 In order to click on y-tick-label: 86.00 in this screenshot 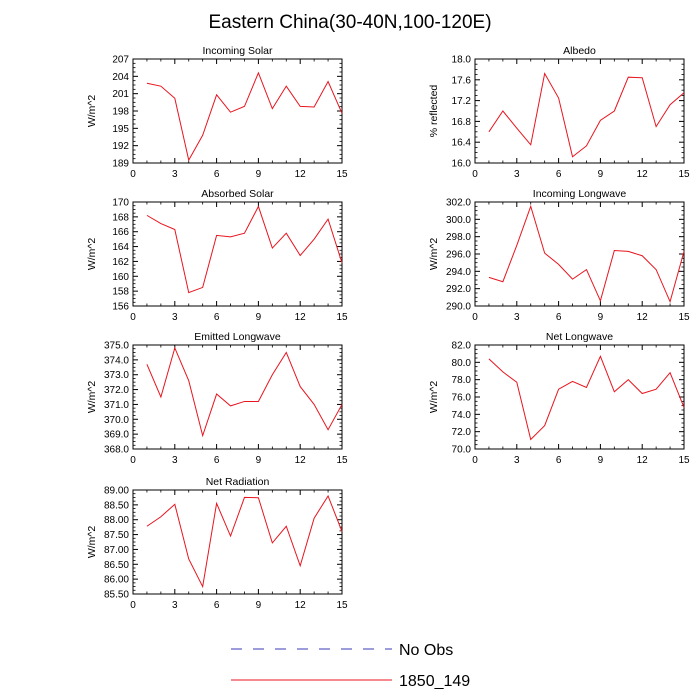, I will do `click(116, 580)`.